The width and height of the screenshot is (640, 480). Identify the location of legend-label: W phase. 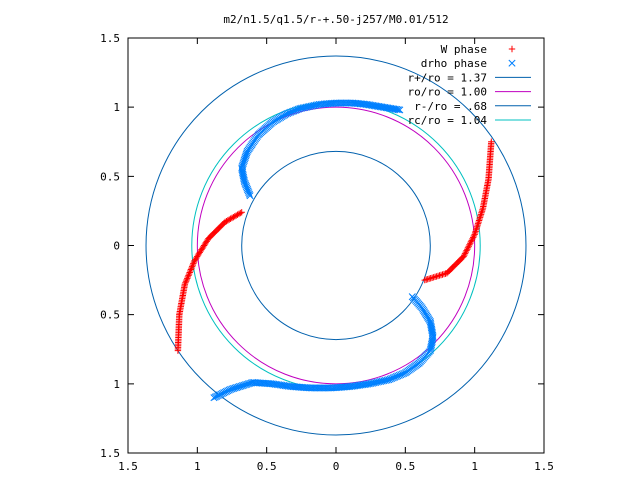
(464, 49).